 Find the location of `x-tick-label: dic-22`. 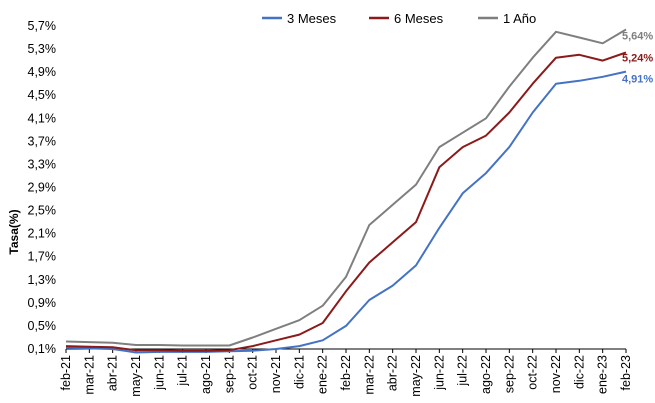

x-tick-label: dic-22 is located at coordinates (579, 372).